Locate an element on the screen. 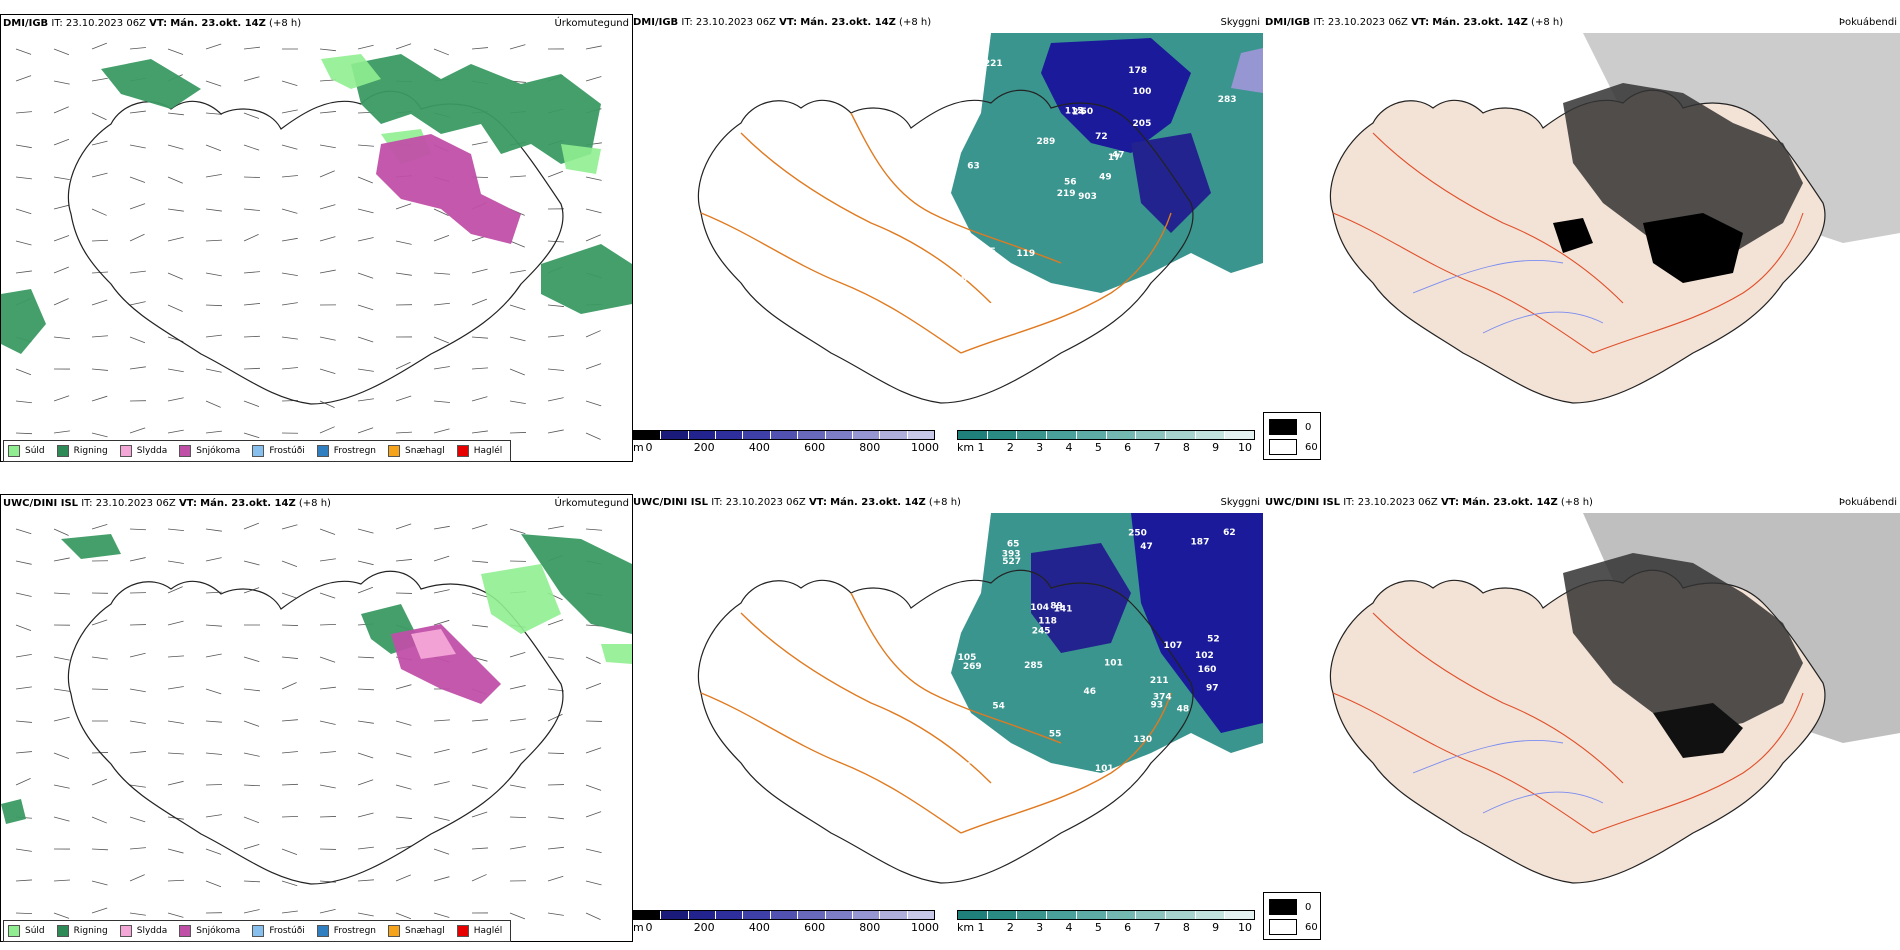 The image size is (1900, 950). cloud-base-label: 72 is located at coordinates (1101, 137).